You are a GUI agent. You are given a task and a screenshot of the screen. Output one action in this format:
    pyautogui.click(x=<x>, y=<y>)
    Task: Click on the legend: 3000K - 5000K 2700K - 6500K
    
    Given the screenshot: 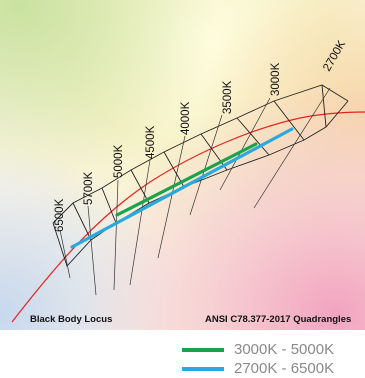 What is the action you would take?
    pyautogui.click(x=258, y=359)
    